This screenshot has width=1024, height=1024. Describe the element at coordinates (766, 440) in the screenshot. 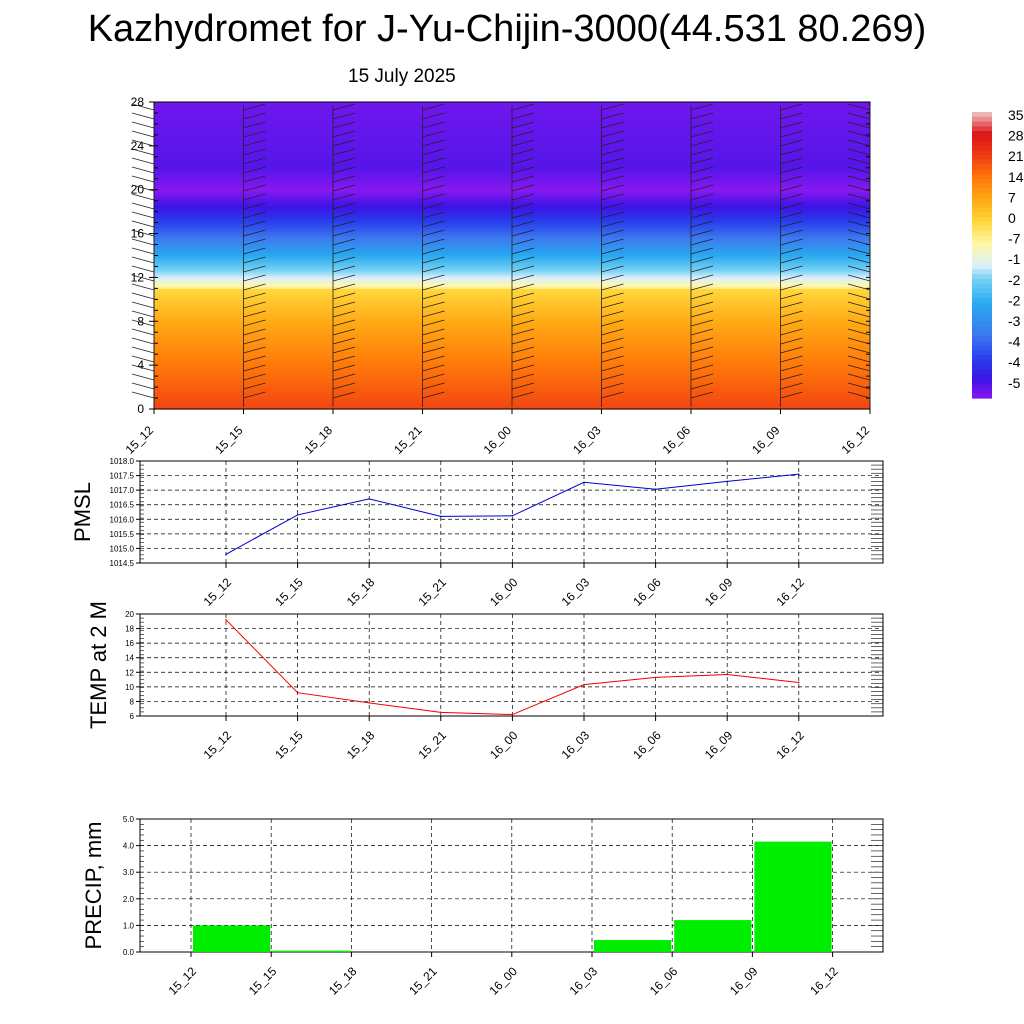

I see `heatmap-xtick-label: 16_09` at that location.